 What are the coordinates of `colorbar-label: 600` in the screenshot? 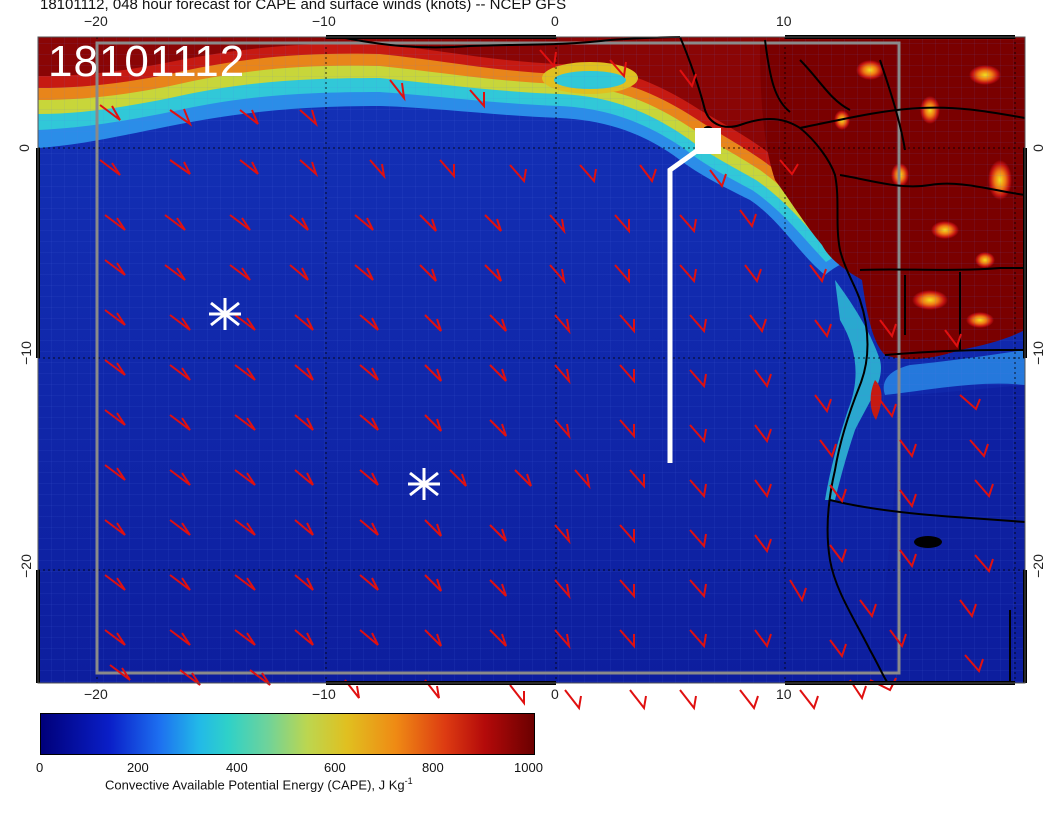 It's located at (335, 767).